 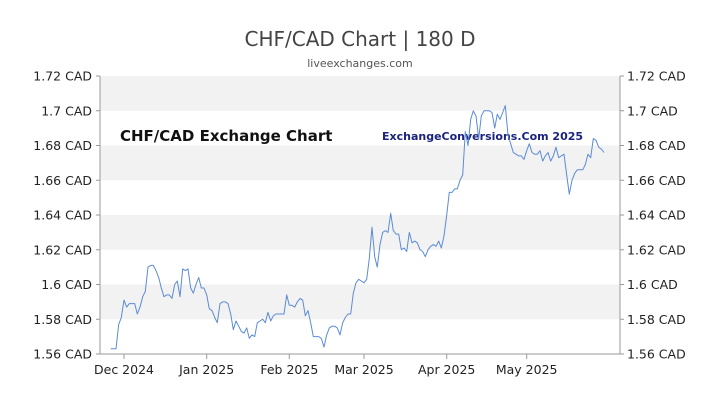 I want to click on y-tick-label-right: 1.64 CAD, so click(x=656, y=215).